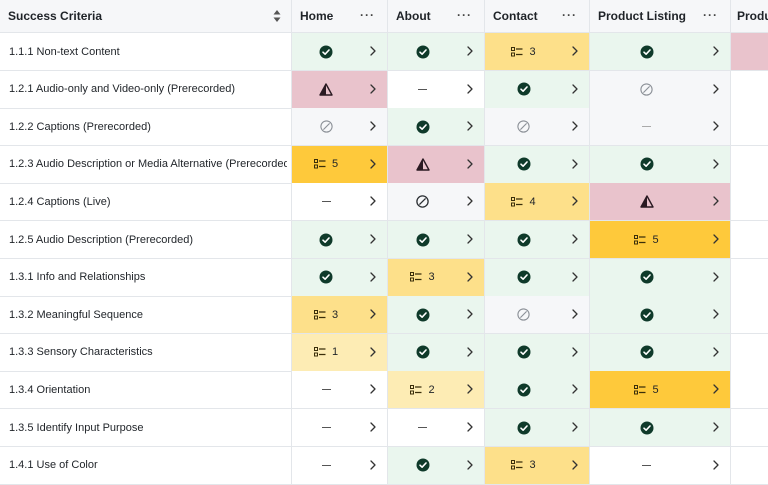 This screenshot has width=768, height=485. What do you see at coordinates (146, 16) in the screenshot?
I see `col-header-success-criteria: Success Criteria` at bounding box center [146, 16].